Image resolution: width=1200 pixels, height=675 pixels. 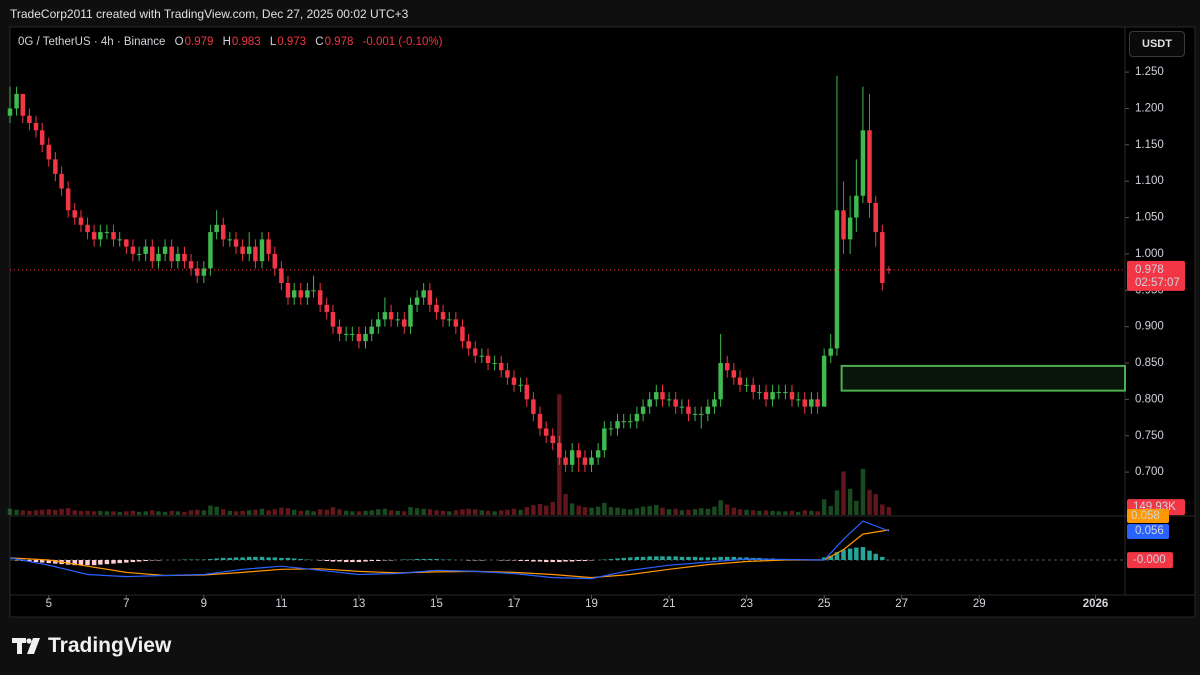 What do you see at coordinates (1149, 436) in the screenshot?
I see `y-tick-label: 0.750` at bounding box center [1149, 436].